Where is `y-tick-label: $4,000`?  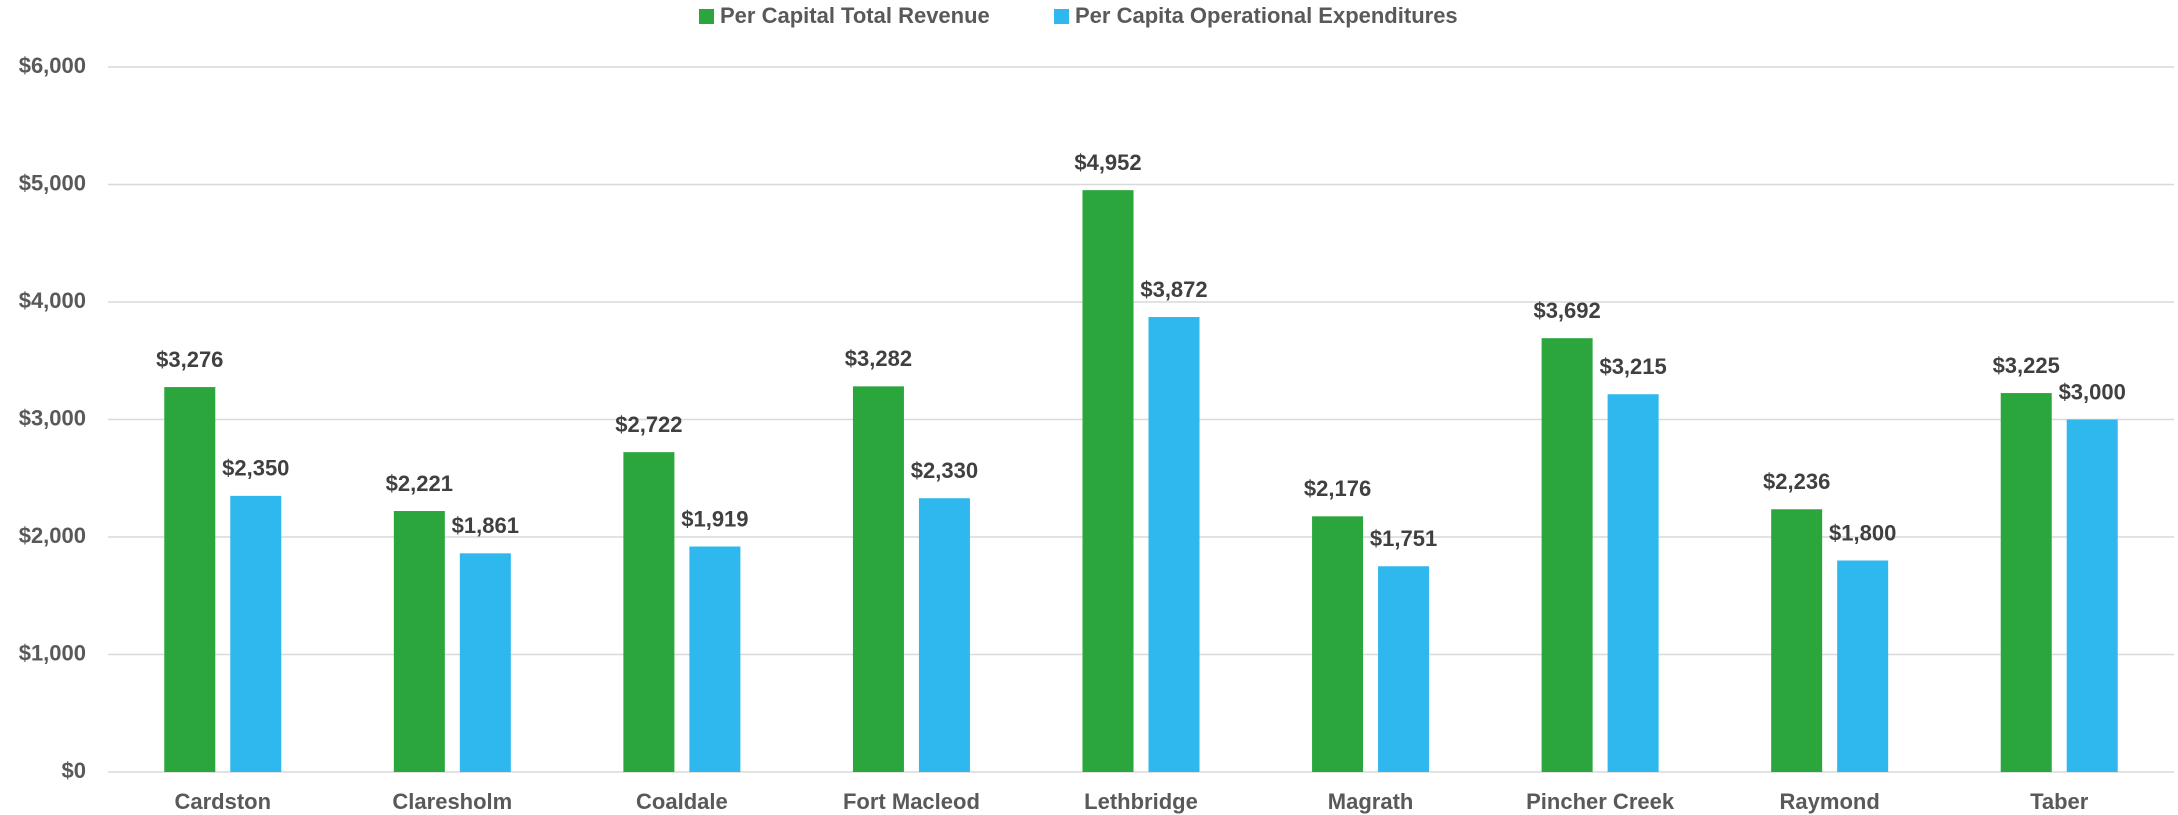
y-tick-label: $4,000 is located at coordinates (52, 300).